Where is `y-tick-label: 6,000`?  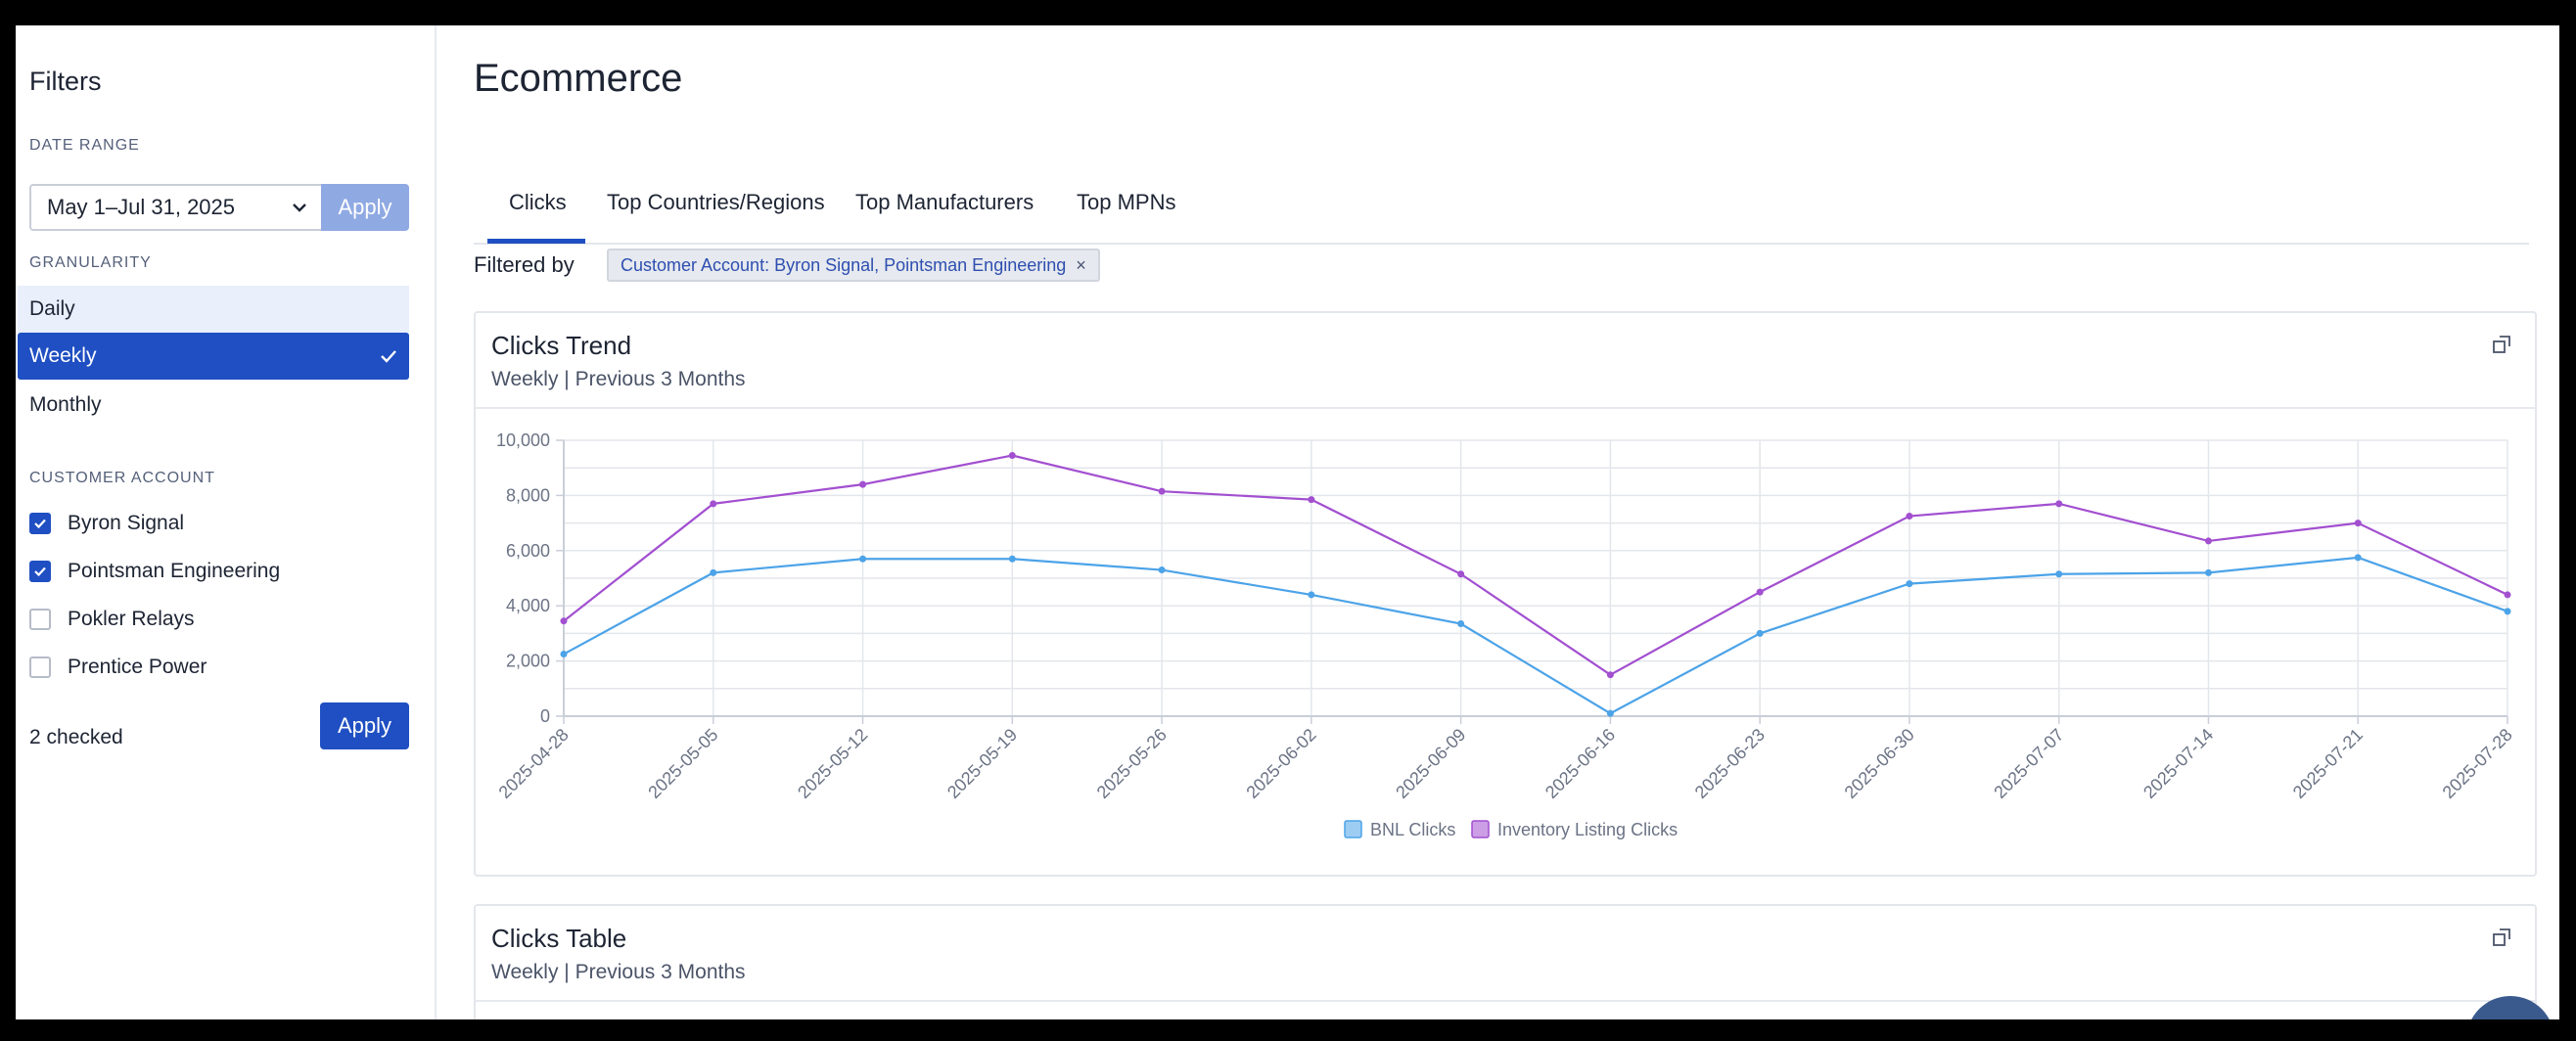 y-tick-label: 6,000 is located at coordinates (528, 551).